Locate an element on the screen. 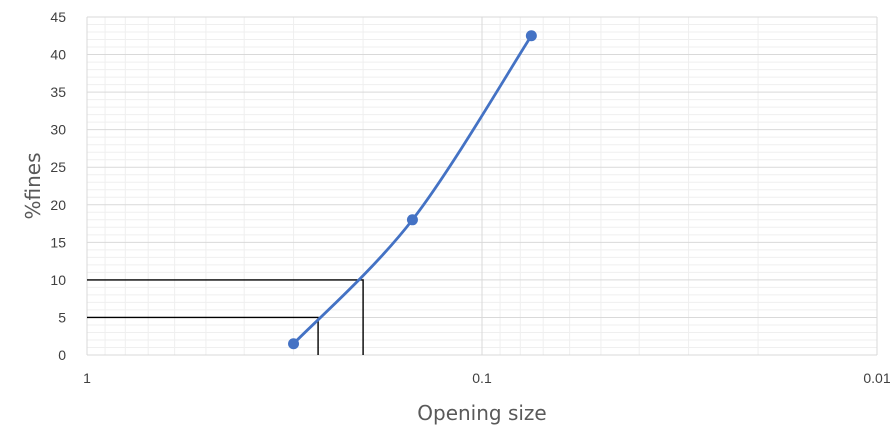  x-axis-title: Opening size is located at coordinates (481, 413).